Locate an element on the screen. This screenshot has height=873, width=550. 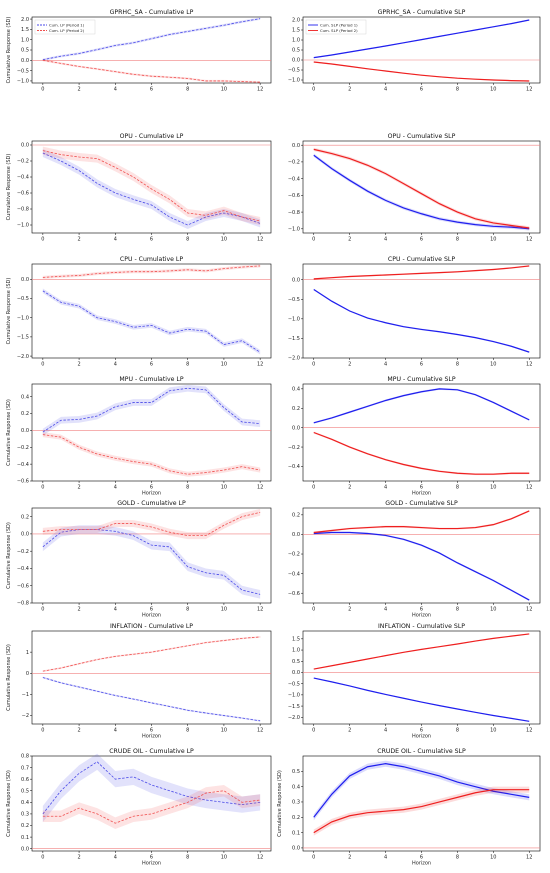
y-tick-label: −0.5 is located at coordinates (294, 71).